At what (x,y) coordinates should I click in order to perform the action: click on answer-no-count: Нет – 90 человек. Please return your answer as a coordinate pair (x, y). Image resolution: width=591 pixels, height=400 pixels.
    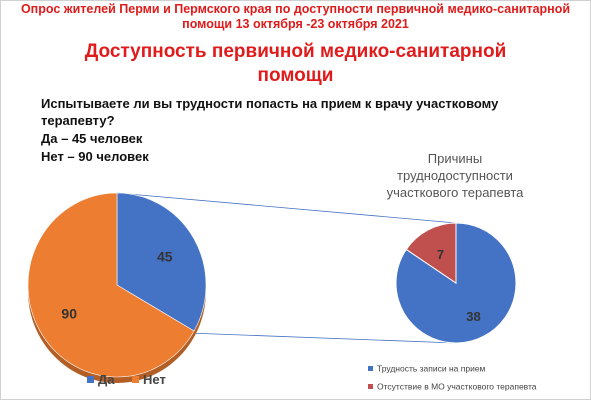
    Looking at the image, I should click on (95, 156).